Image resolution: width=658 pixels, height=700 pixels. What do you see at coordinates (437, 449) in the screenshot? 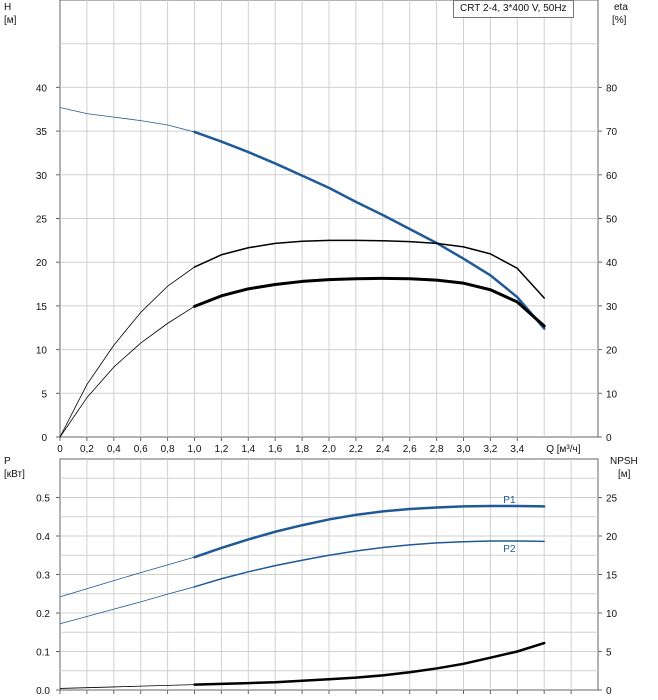
I see `x-tick-label: 2,8` at bounding box center [437, 449].